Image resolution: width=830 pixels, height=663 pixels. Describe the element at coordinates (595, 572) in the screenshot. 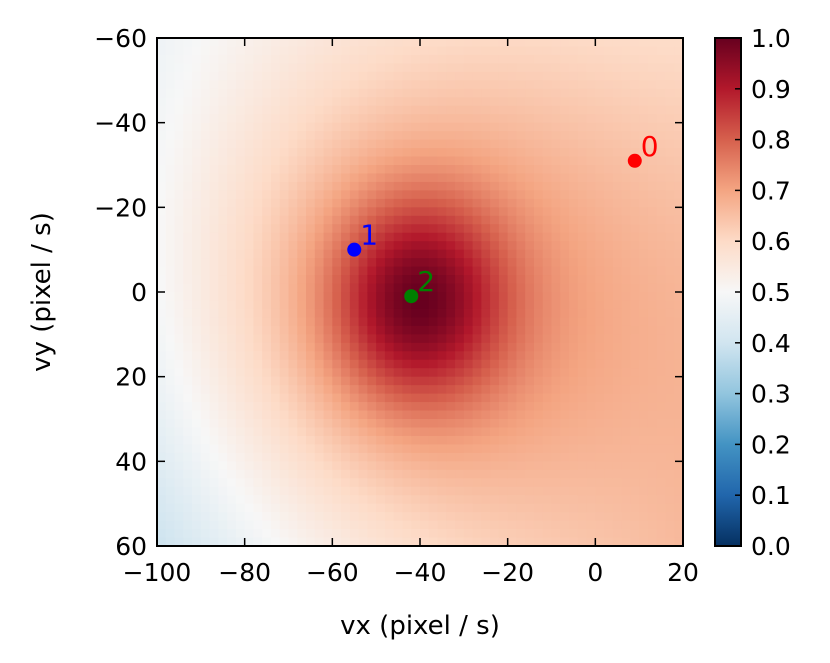

I see `x-tick-label: 0` at that location.